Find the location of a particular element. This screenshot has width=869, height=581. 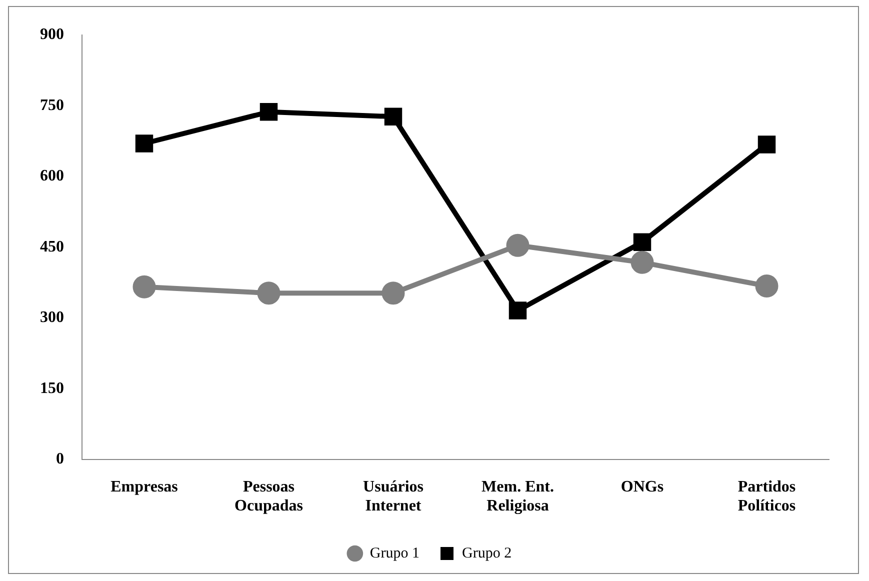

x-tick-label: Usuários Internet is located at coordinates (393, 496).